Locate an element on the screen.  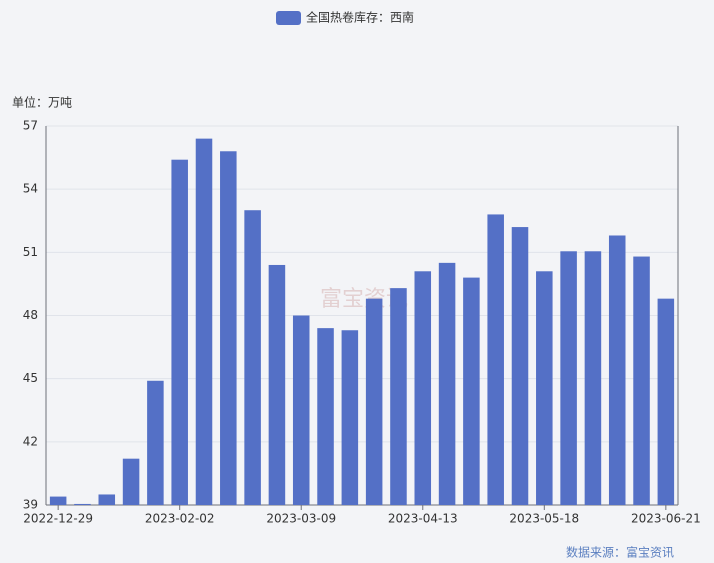
y-tick-label: 48 is located at coordinates (30, 315).